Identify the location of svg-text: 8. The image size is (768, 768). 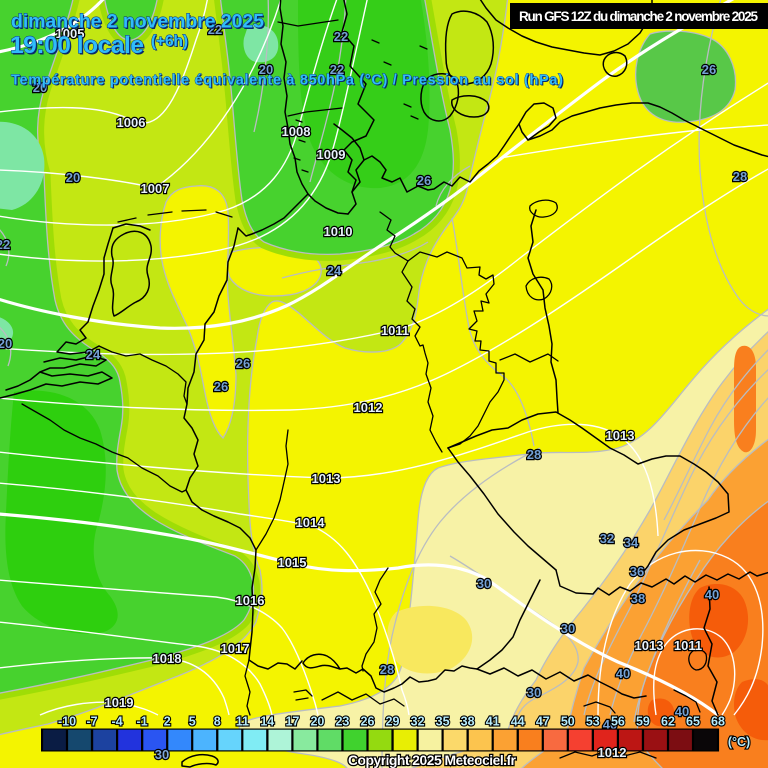
(217, 722).